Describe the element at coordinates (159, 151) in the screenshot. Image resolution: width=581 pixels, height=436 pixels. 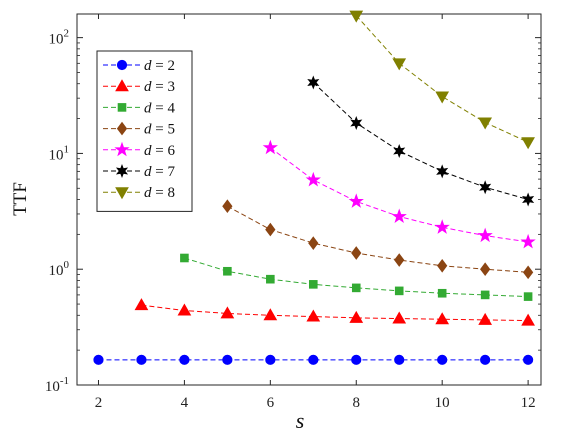
I see `legend-label: d = 6` at that location.